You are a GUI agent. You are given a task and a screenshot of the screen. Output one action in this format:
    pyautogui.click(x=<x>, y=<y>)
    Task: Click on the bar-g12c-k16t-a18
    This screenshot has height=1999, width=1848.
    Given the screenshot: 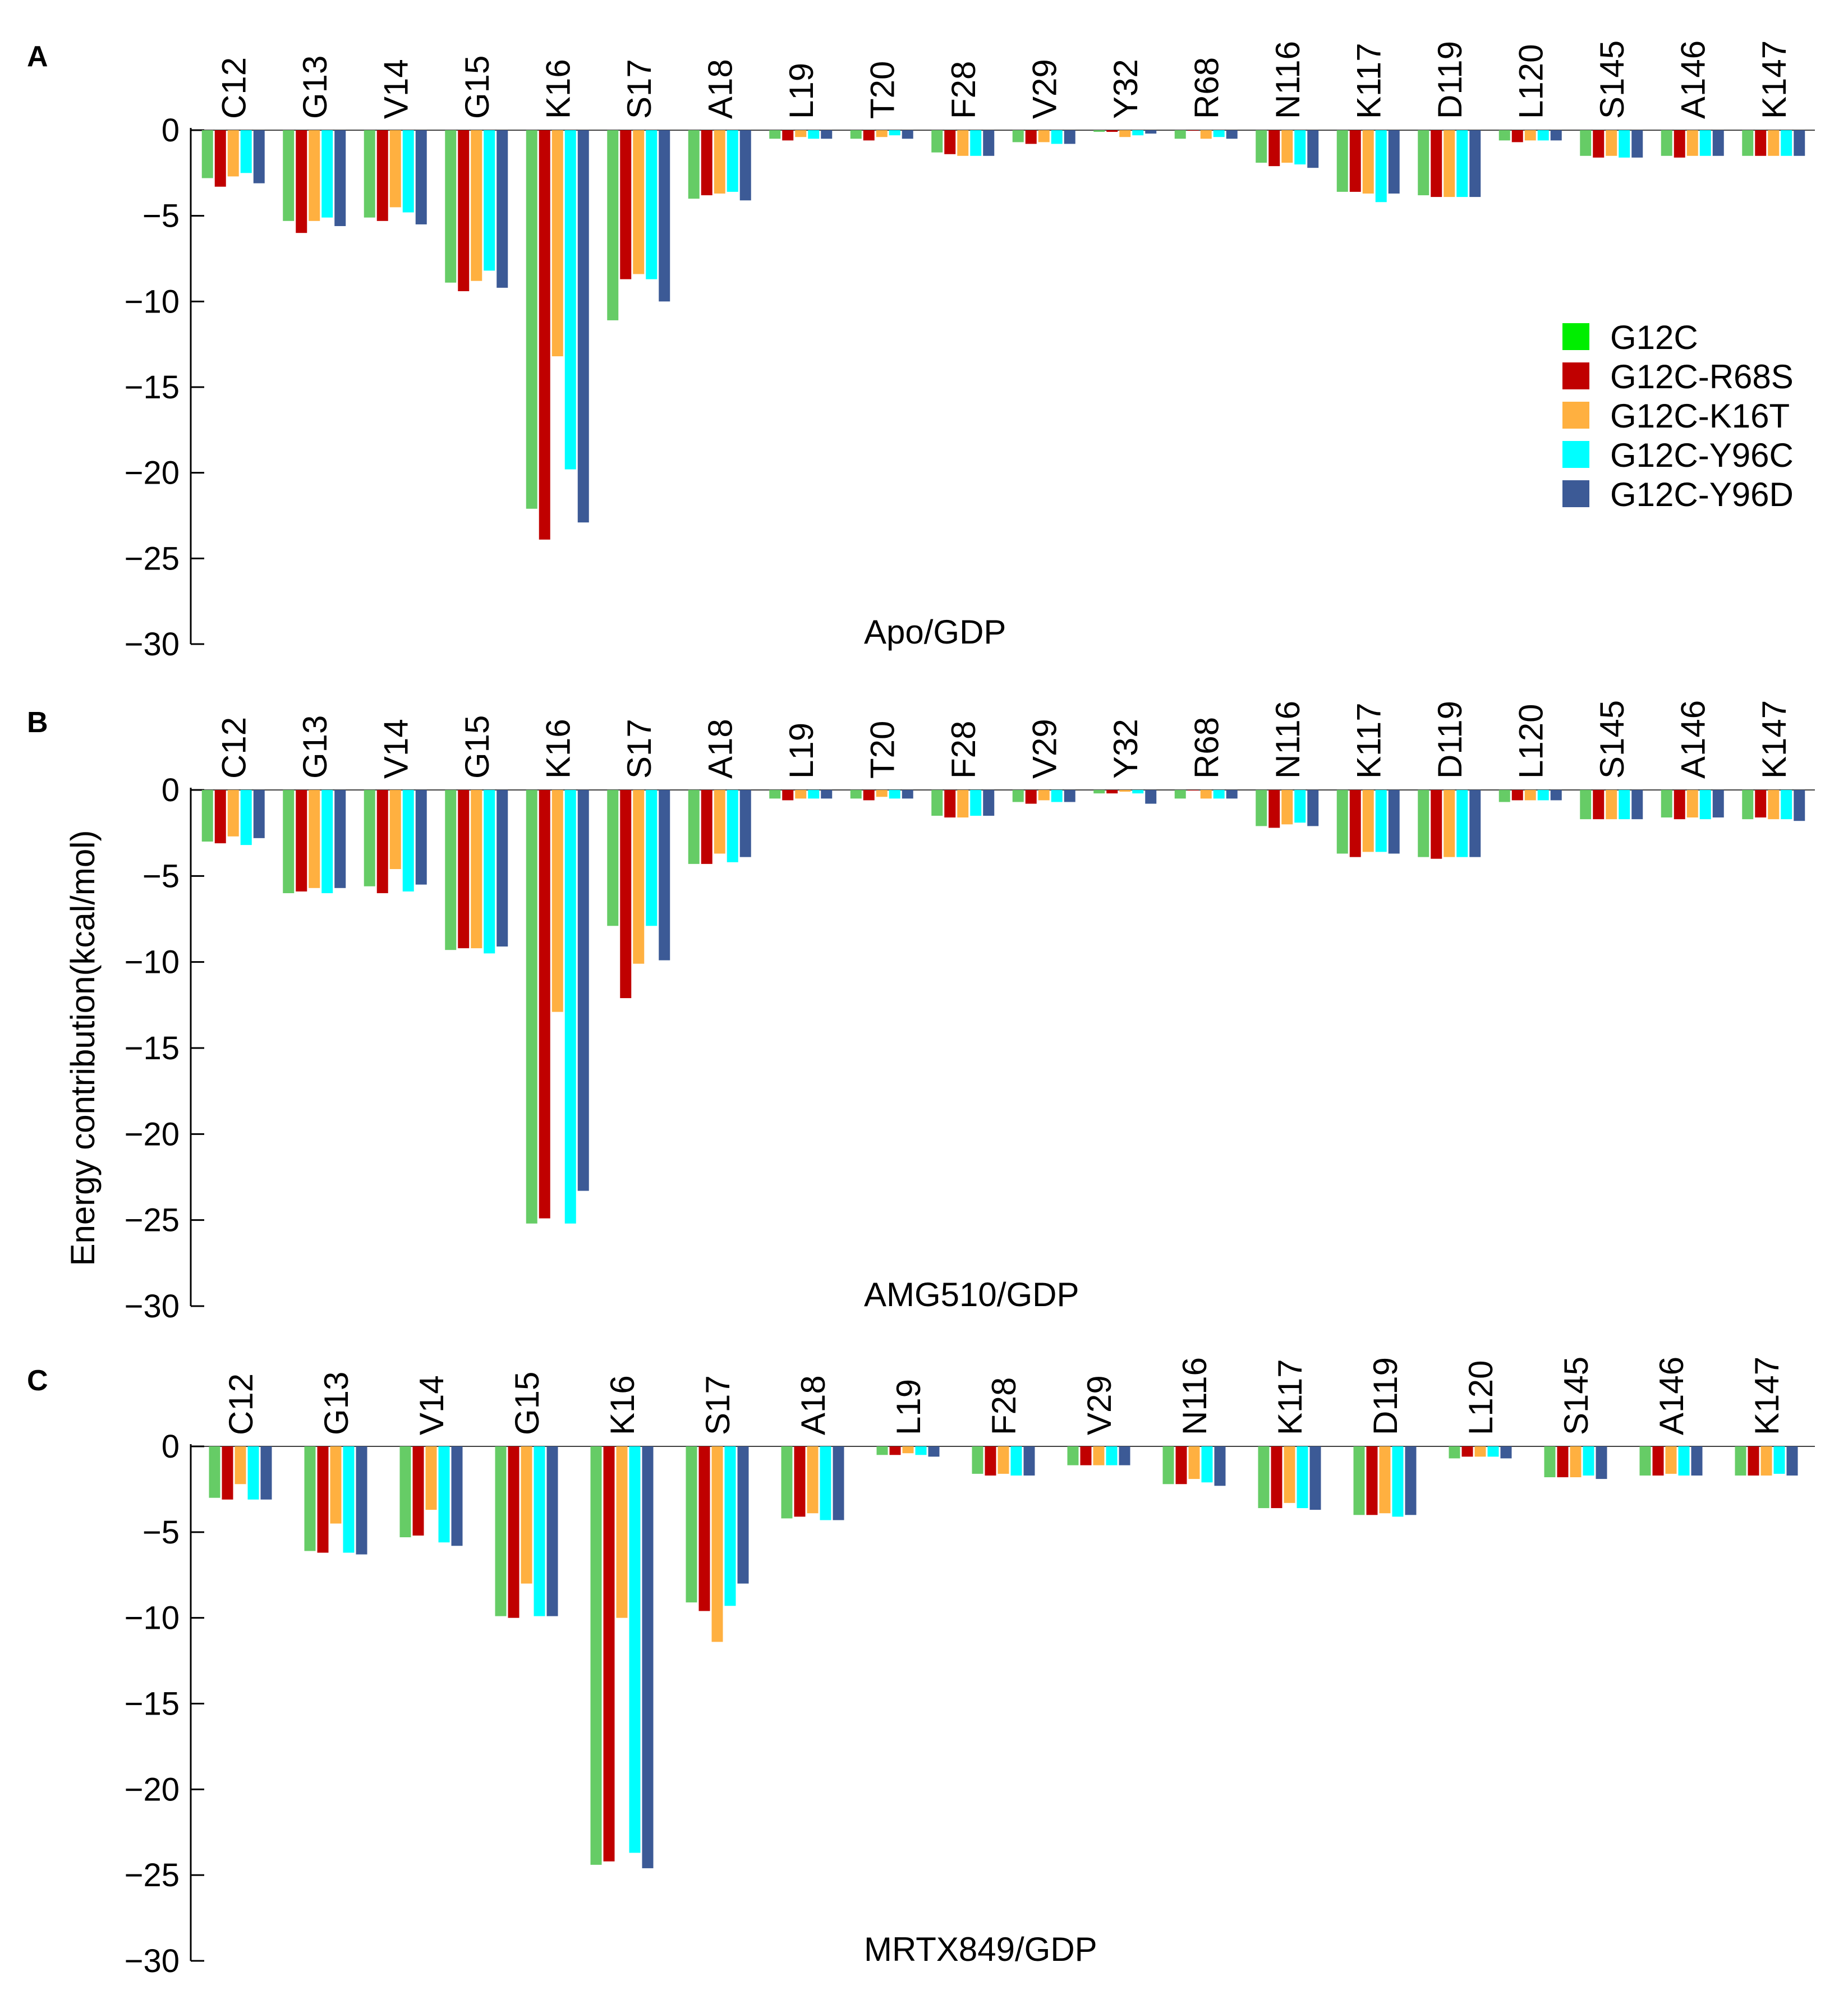 What is the action you would take?
    pyautogui.click(x=813, y=1480)
    